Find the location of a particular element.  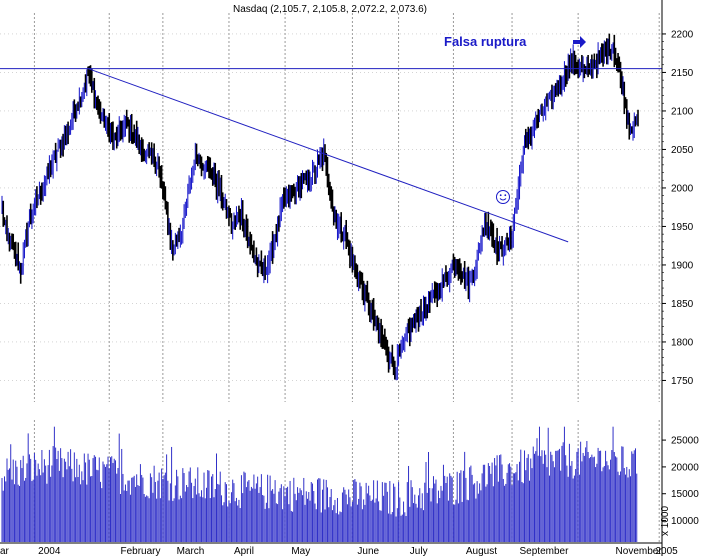

price-tick-label: 2000 is located at coordinates (682, 188).